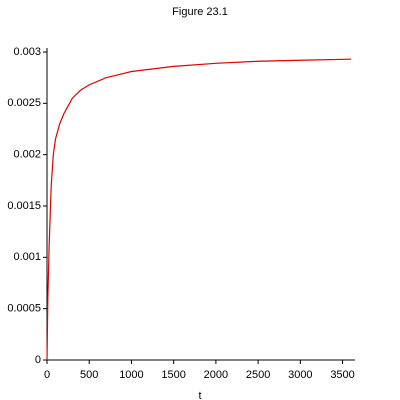  I want to click on x-axis-label: t, so click(199, 395).